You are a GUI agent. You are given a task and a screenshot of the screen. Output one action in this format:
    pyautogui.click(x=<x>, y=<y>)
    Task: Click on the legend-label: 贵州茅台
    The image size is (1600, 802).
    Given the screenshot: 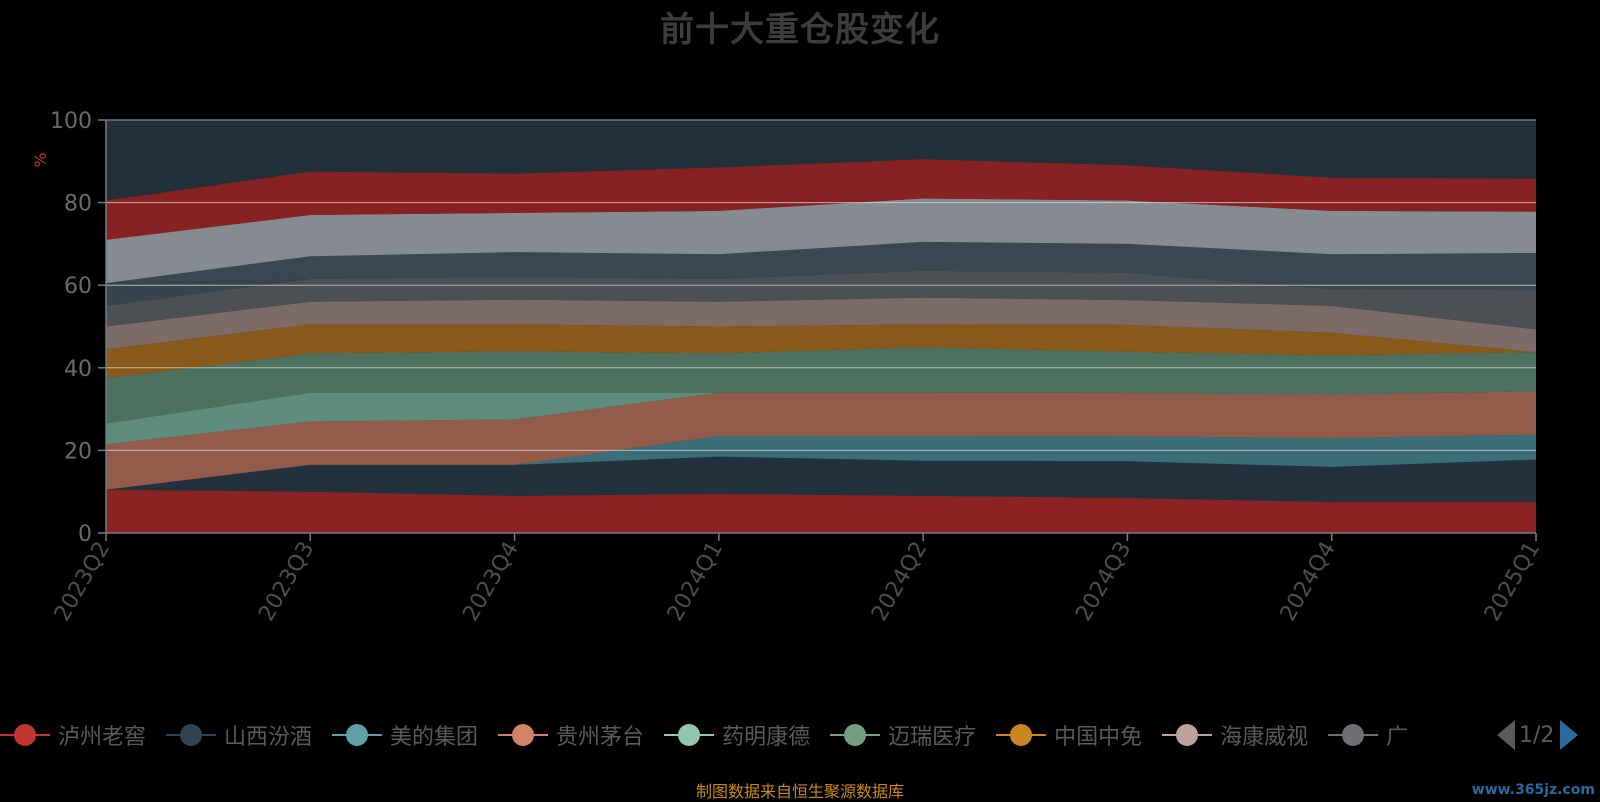 What is the action you would take?
    pyautogui.click(x=600, y=737)
    